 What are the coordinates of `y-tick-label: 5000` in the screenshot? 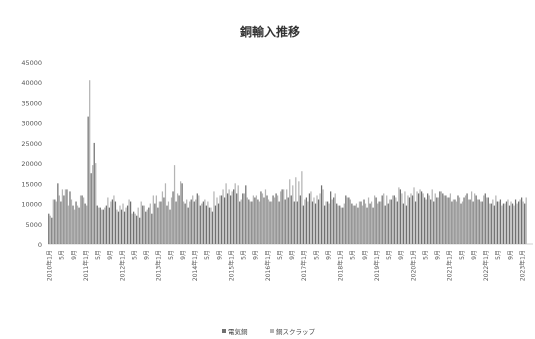 It's located at (33, 225).